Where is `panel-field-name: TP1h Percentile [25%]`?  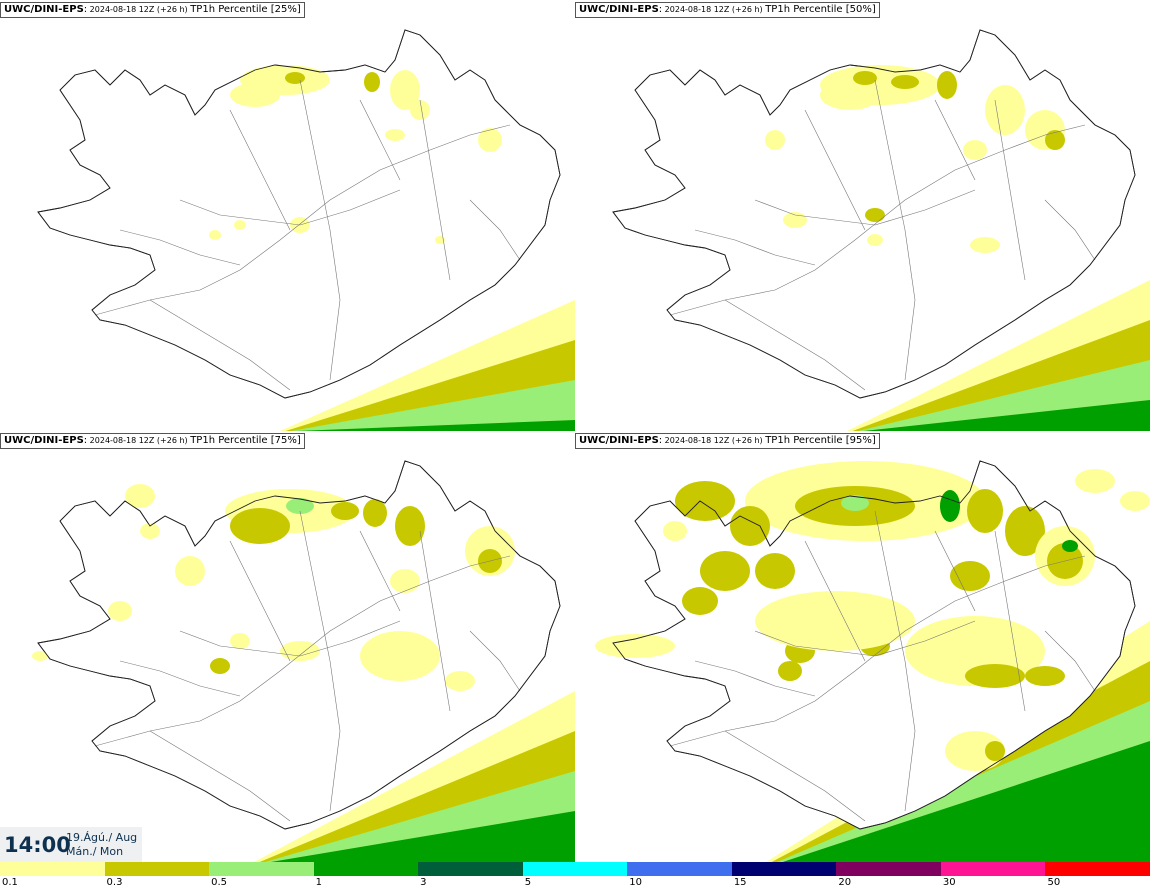
panel-field-name: TP1h Percentile [25%] is located at coordinates (245, 9).